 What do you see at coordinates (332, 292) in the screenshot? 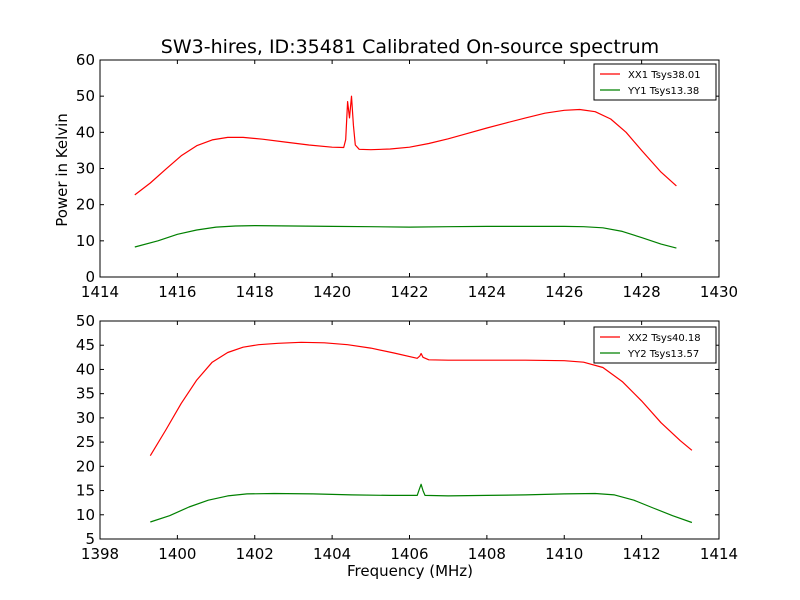
I see `x-tick-label: 1420` at bounding box center [332, 292].